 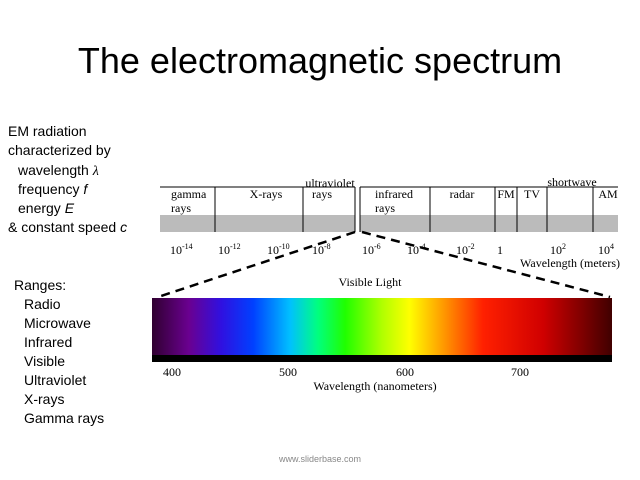 What do you see at coordinates (55, 380) in the screenshot?
I see `item: Ultraviolet` at bounding box center [55, 380].